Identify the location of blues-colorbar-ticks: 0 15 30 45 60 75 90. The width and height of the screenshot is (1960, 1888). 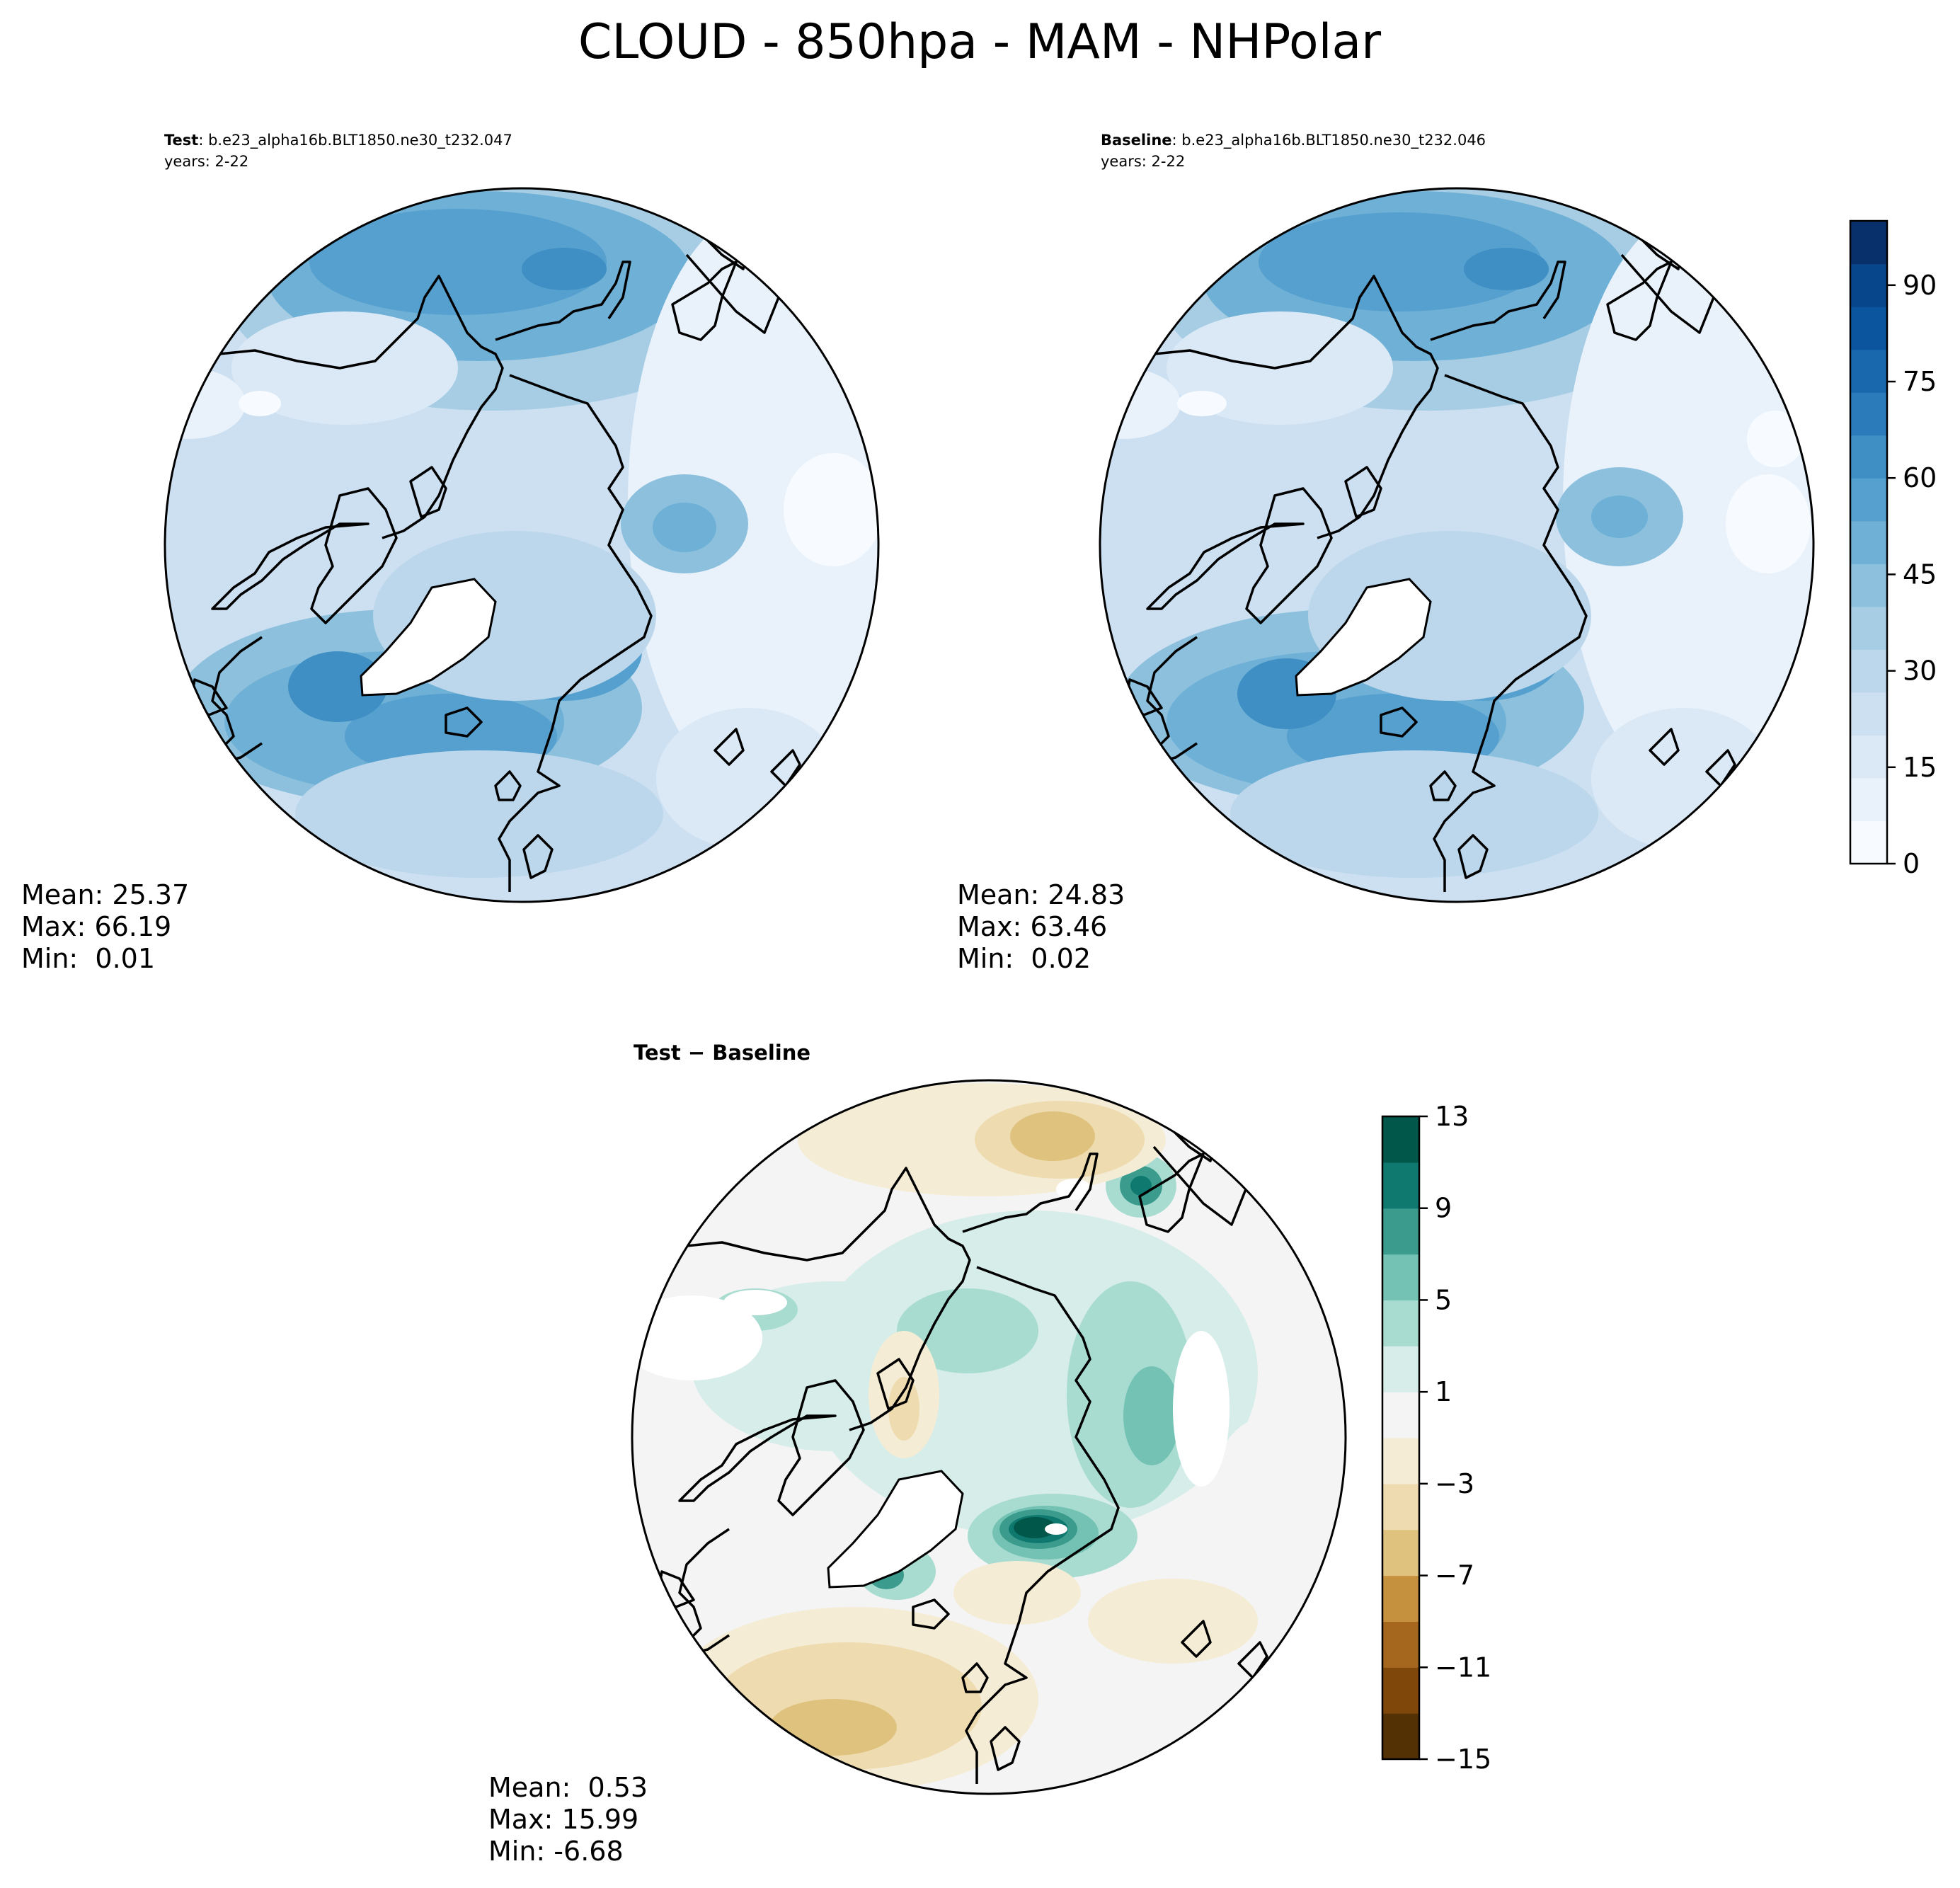
(1912, 575).